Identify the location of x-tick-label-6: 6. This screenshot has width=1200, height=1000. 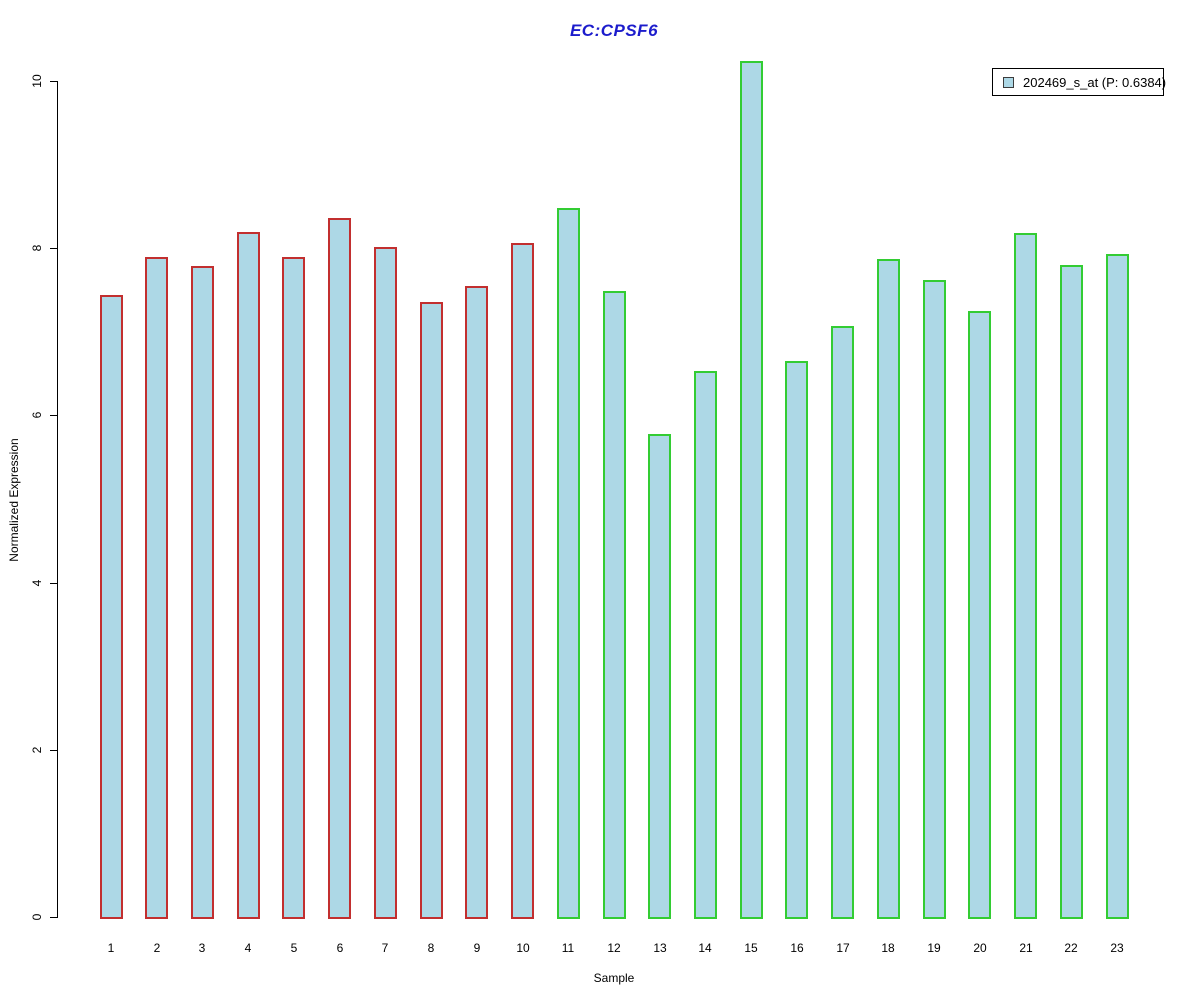
(340, 948).